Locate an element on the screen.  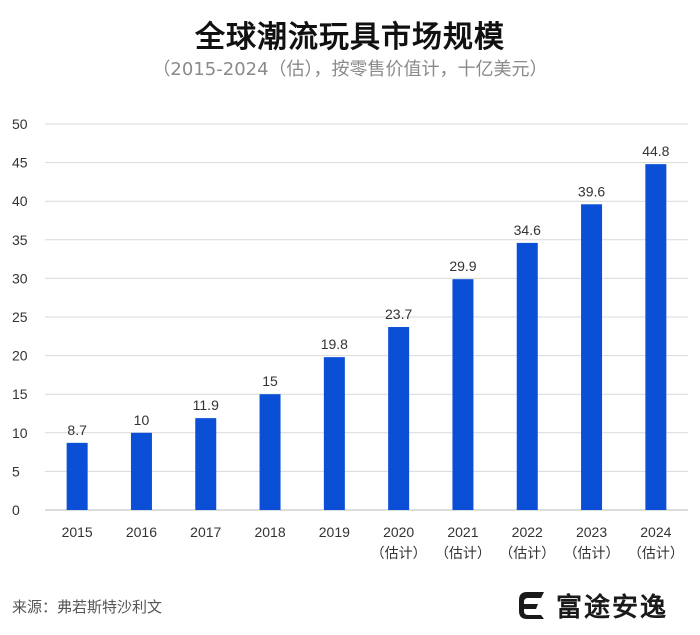
data-label: 19.8 is located at coordinates (334, 344).